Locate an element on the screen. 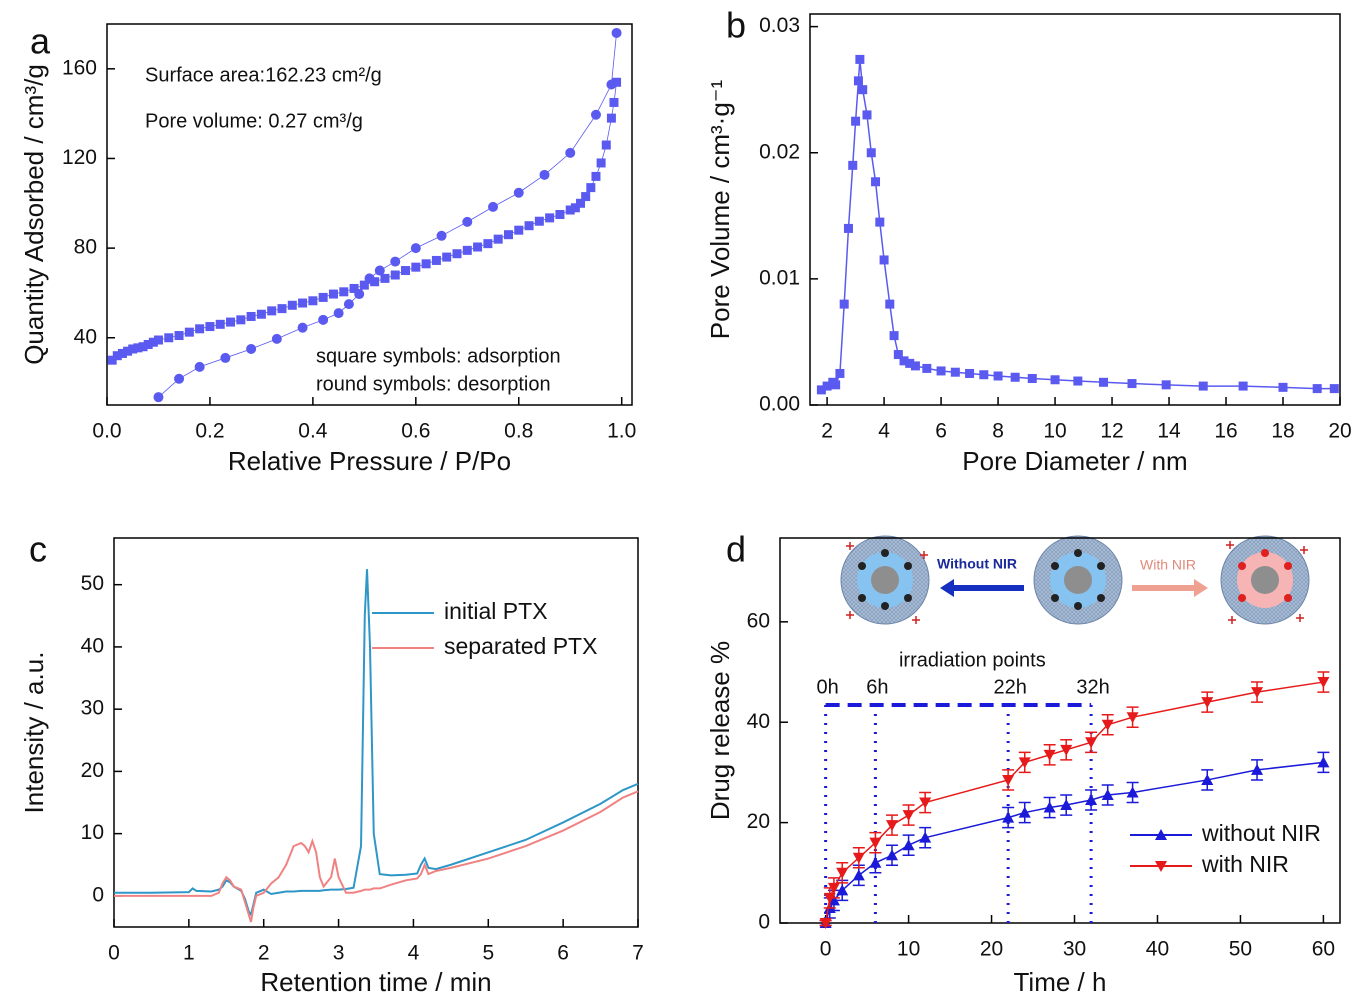  x-tick-label: 5 is located at coordinates (488, 953).